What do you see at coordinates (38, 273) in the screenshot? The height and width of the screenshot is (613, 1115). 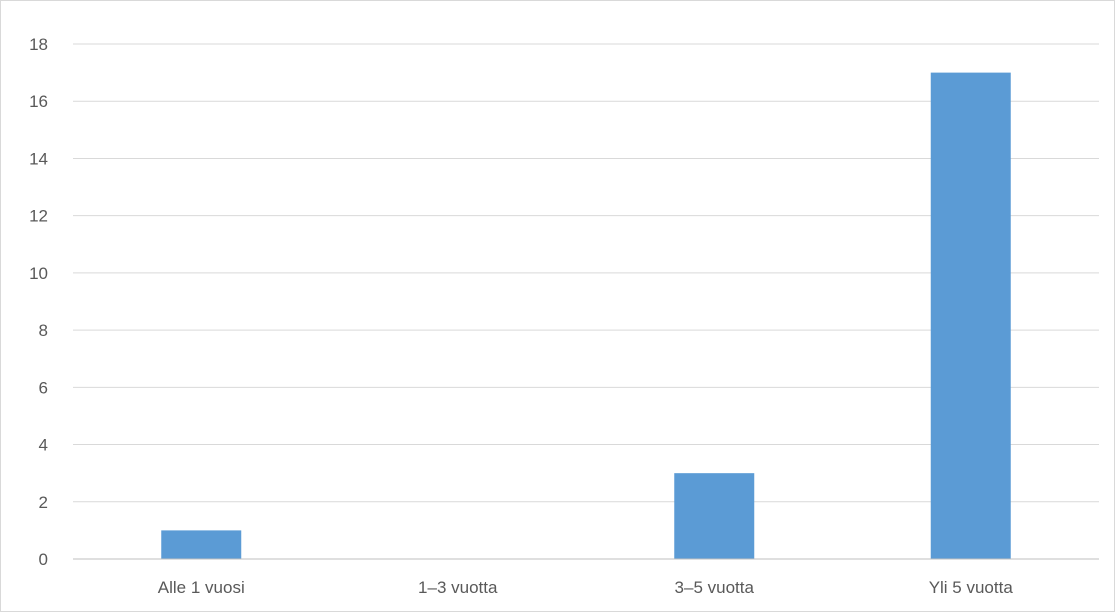 I see `y-tick-label: 10` at bounding box center [38, 273].